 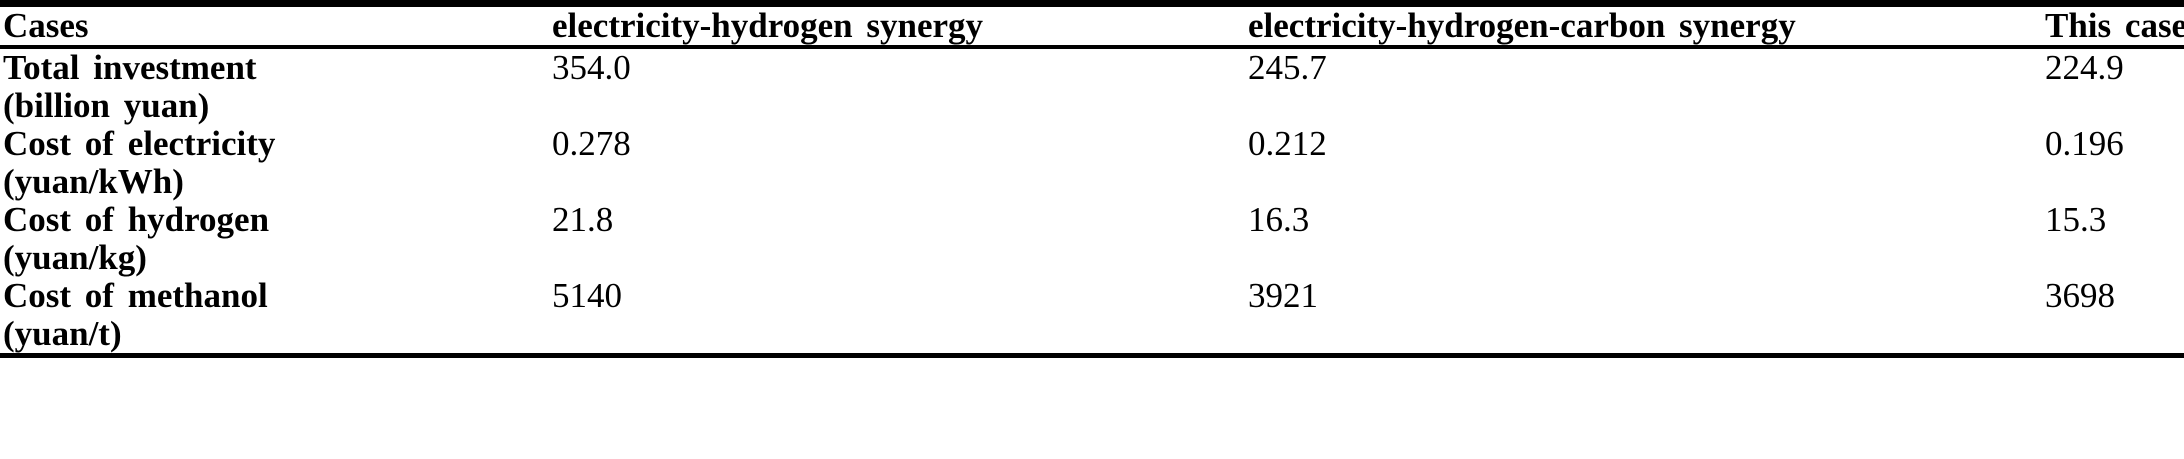 What do you see at coordinates (591, 143) in the screenshot?
I see `cell-cost-of-electricity-eh-synergy: 0.278` at bounding box center [591, 143].